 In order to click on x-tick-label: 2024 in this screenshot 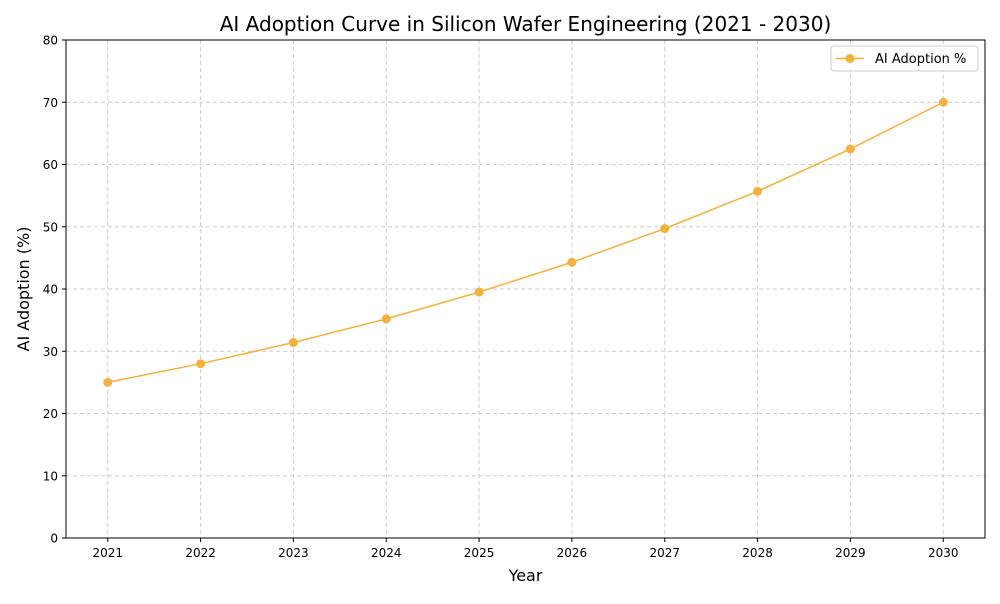, I will do `click(386, 553)`.